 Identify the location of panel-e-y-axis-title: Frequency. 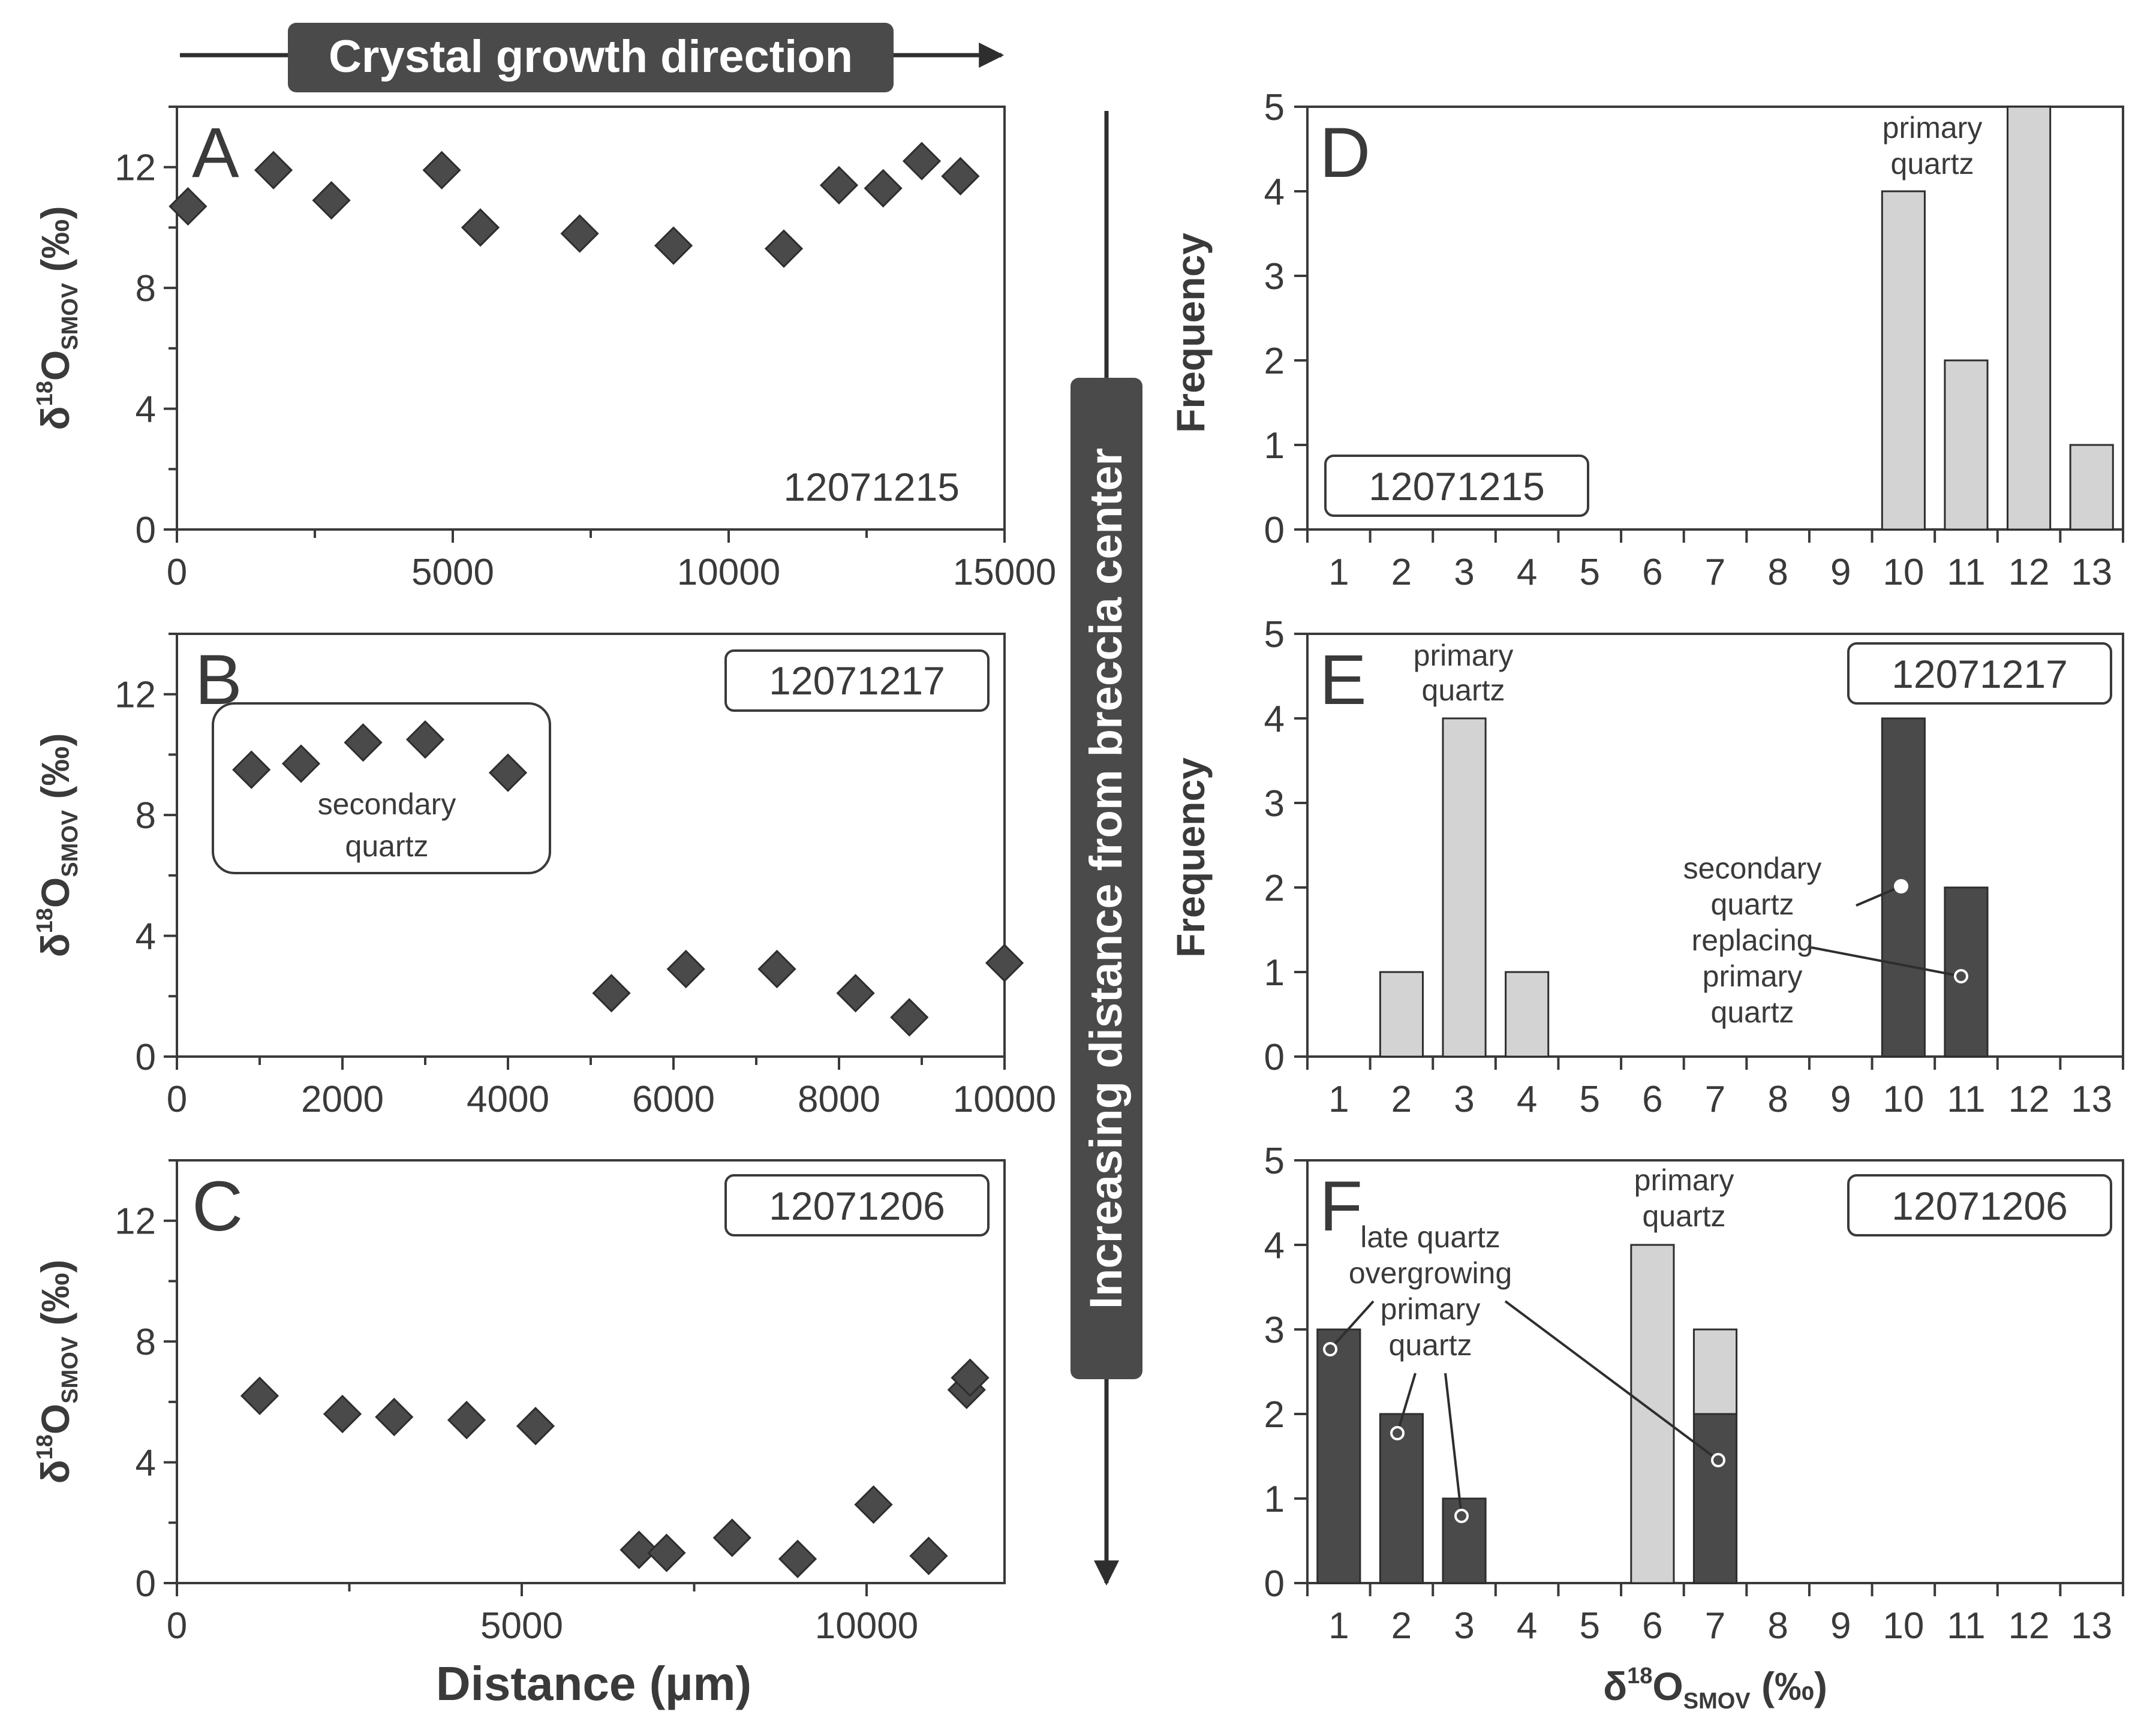
(1190, 857).